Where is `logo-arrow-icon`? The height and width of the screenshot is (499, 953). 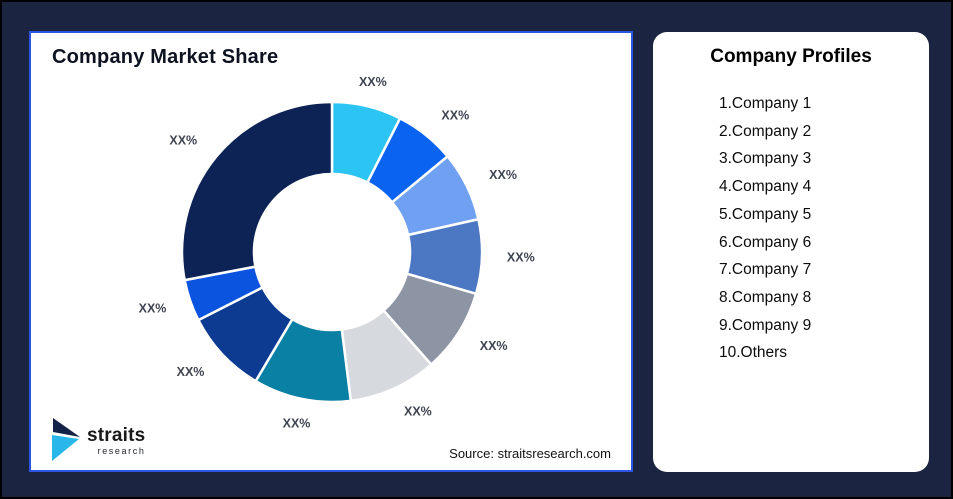
logo-arrow-icon is located at coordinates (66, 439).